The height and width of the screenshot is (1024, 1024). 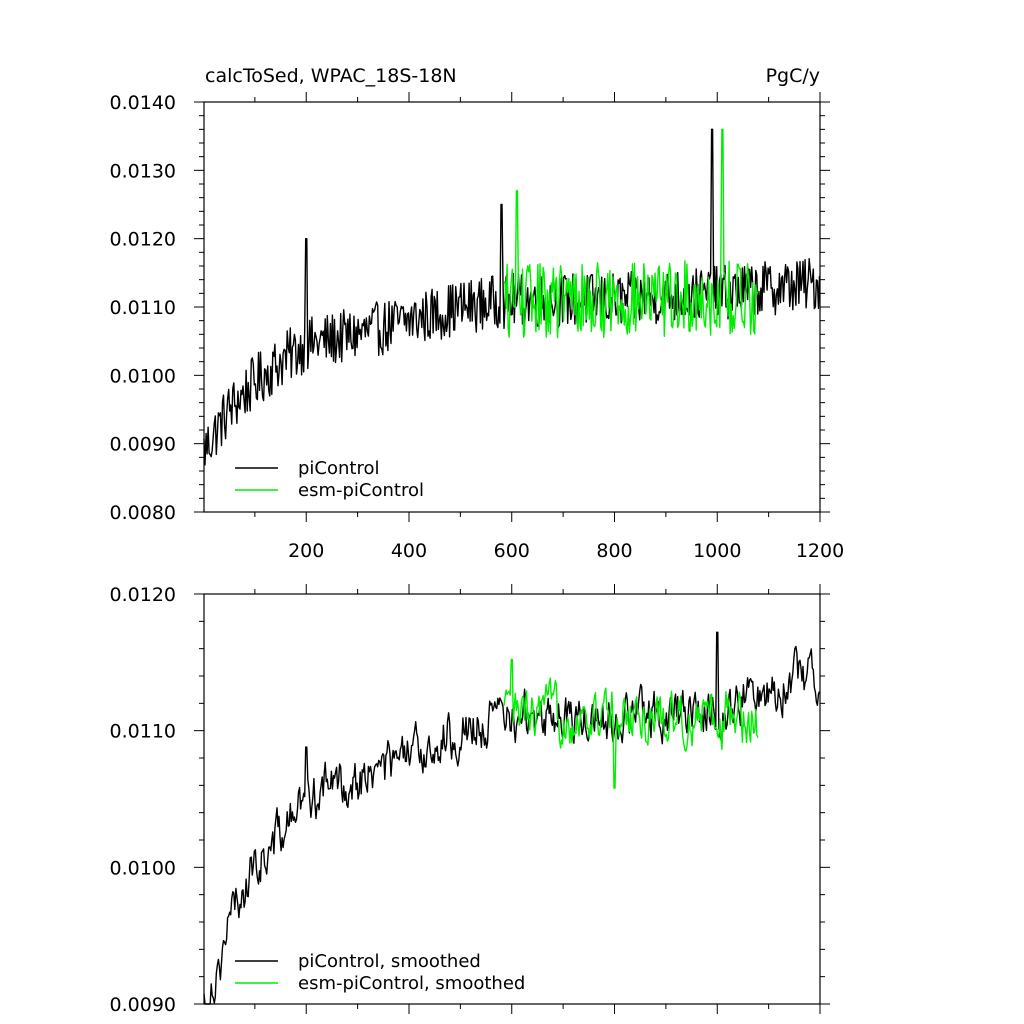 What do you see at coordinates (820, 551) in the screenshot?
I see `x-tick-label: 1200` at bounding box center [820, 551].